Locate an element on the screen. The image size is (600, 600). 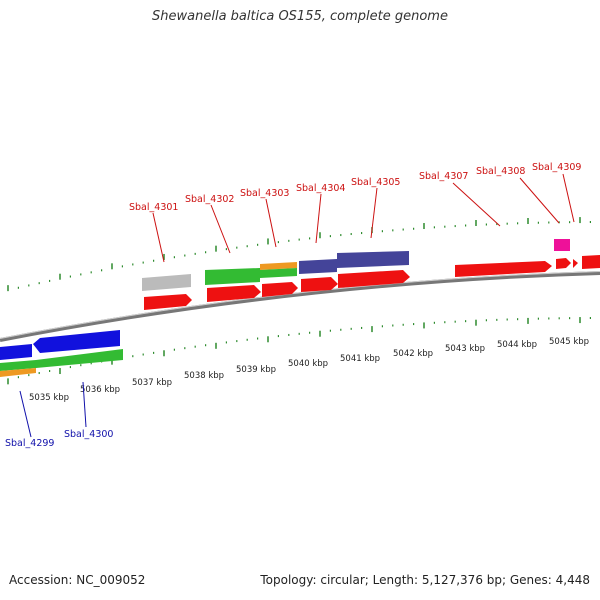
reverse-gene-labels: Sbal_4299 Sbal_4300 is located at coordinates (59, 415).